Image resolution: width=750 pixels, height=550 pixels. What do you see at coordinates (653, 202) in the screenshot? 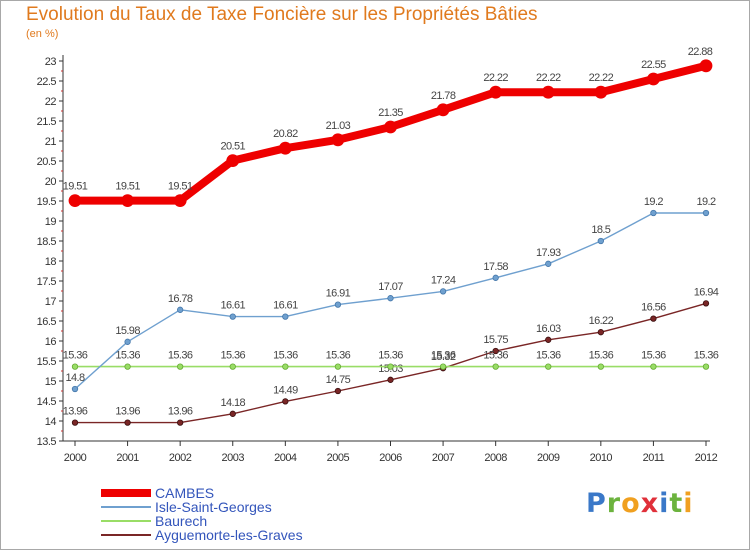
I see `data-label: 19.2` at bounding box center [653, 202].